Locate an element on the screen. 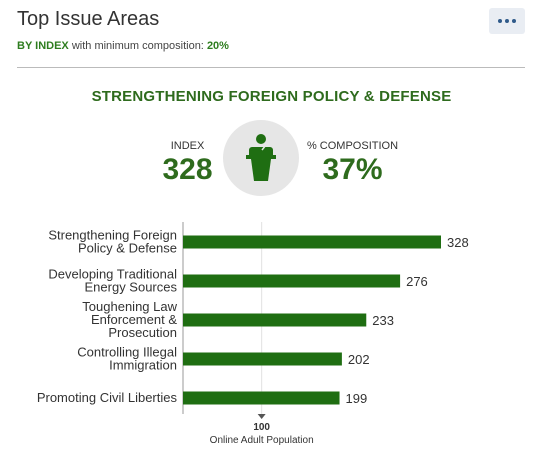 This screenshot has width=543, height=471. category-label: Energy Sources is located at coordinates (131, 287).